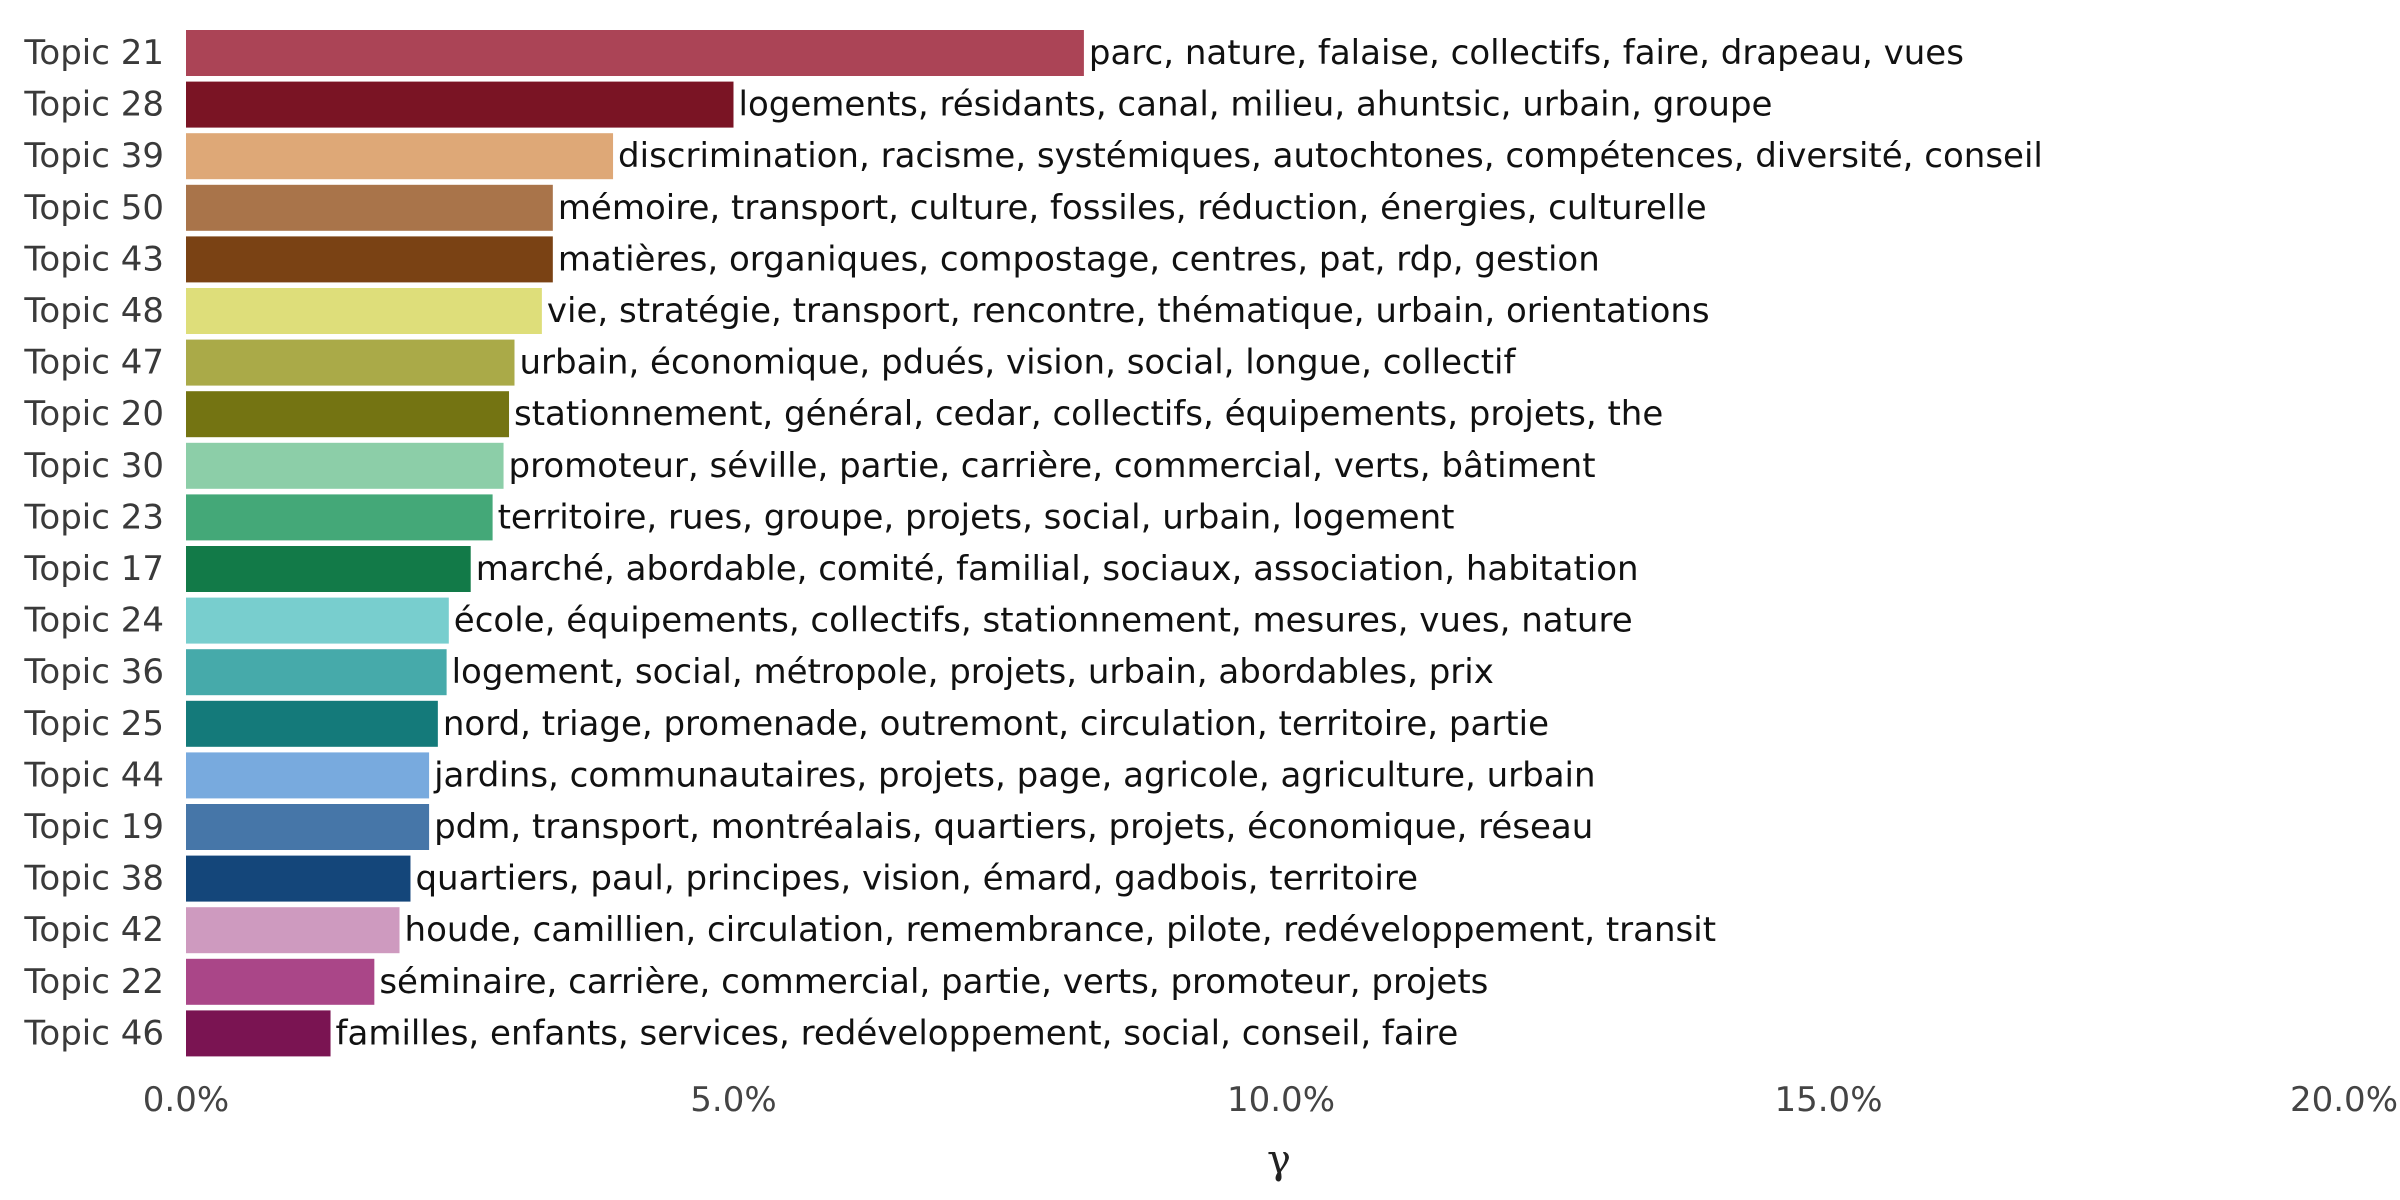  Describe the element at coordinates (93, 466) in the screenshot. I see `category-label: Topic 30` at that location.